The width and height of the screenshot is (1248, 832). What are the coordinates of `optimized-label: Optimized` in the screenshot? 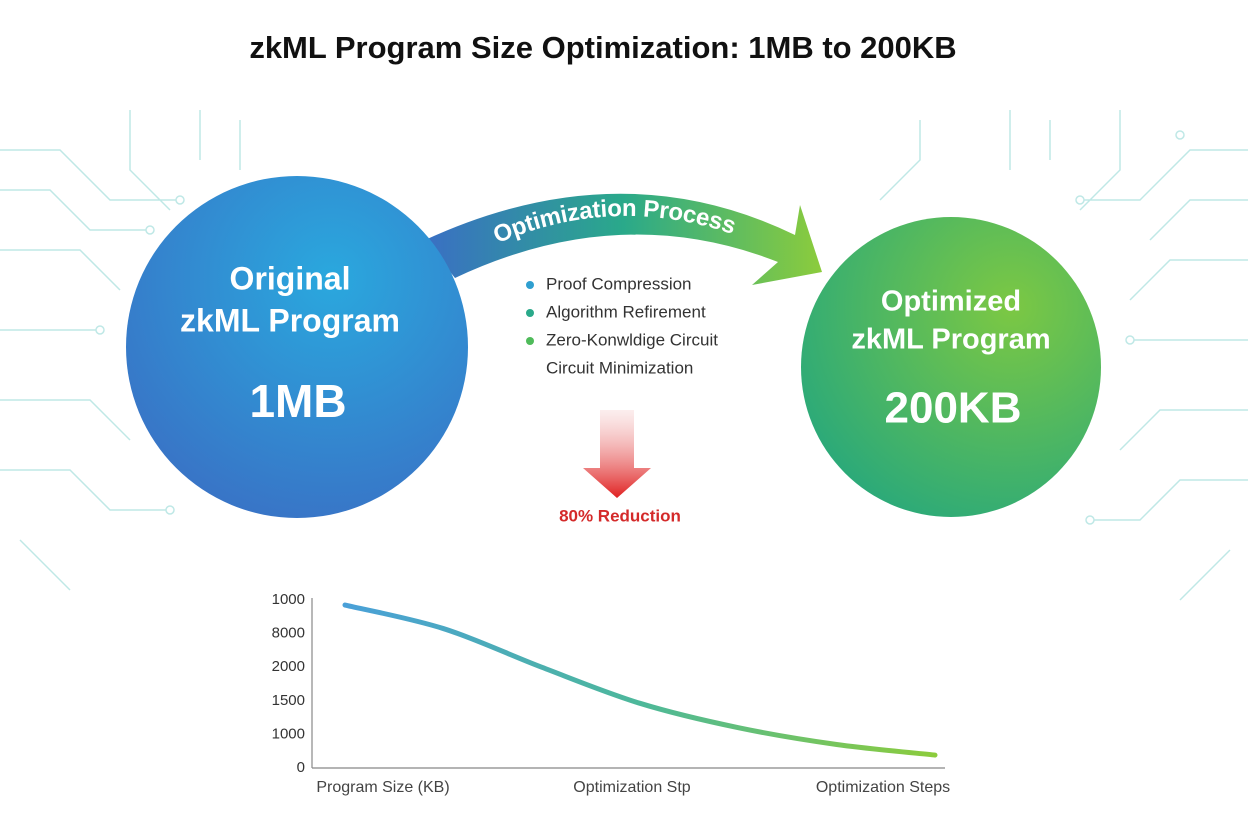 It's located at (951, 302).